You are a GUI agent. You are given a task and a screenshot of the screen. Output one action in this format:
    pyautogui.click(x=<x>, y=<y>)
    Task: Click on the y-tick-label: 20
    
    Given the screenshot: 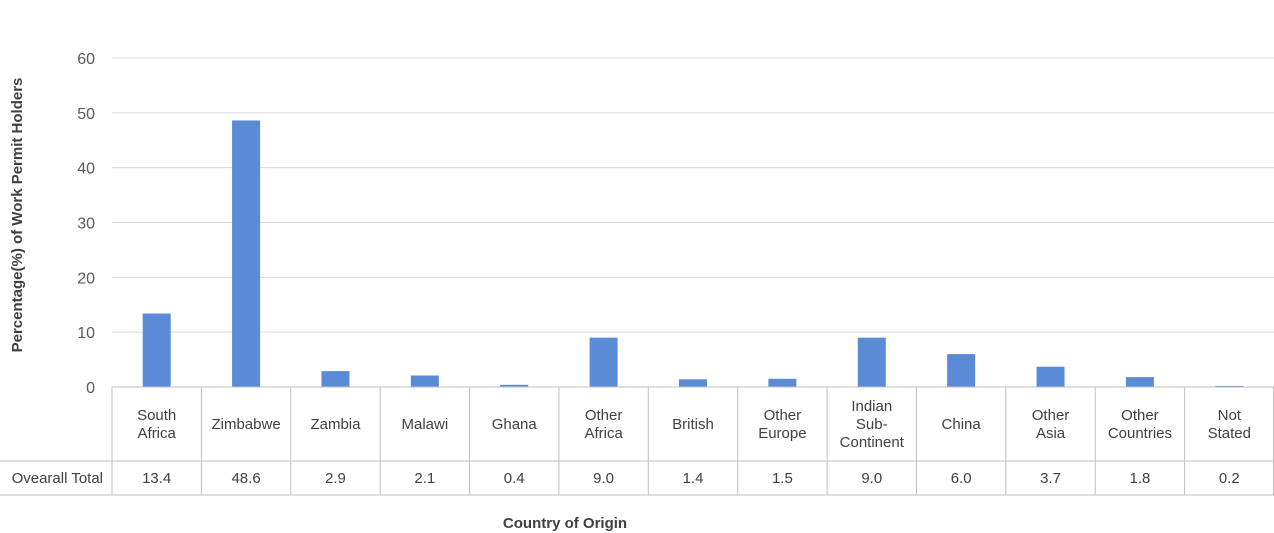 What is the action you would take?
    pyautogui.click(x=86, y=278)
    